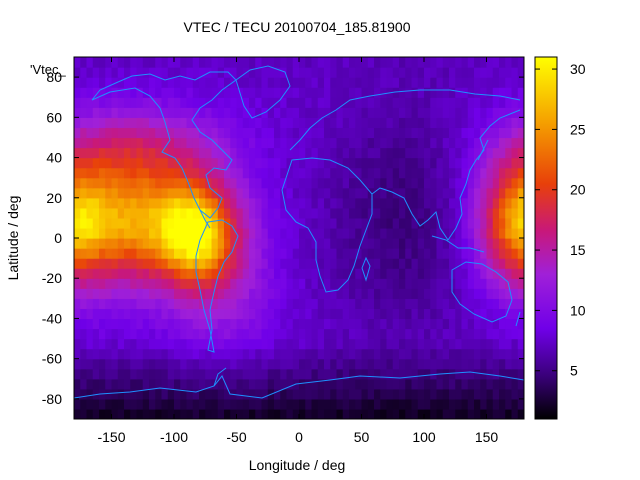 The height and width of the screenshot is (480, 640). I want to click on y-tick-label: -60, so click(52, 359).